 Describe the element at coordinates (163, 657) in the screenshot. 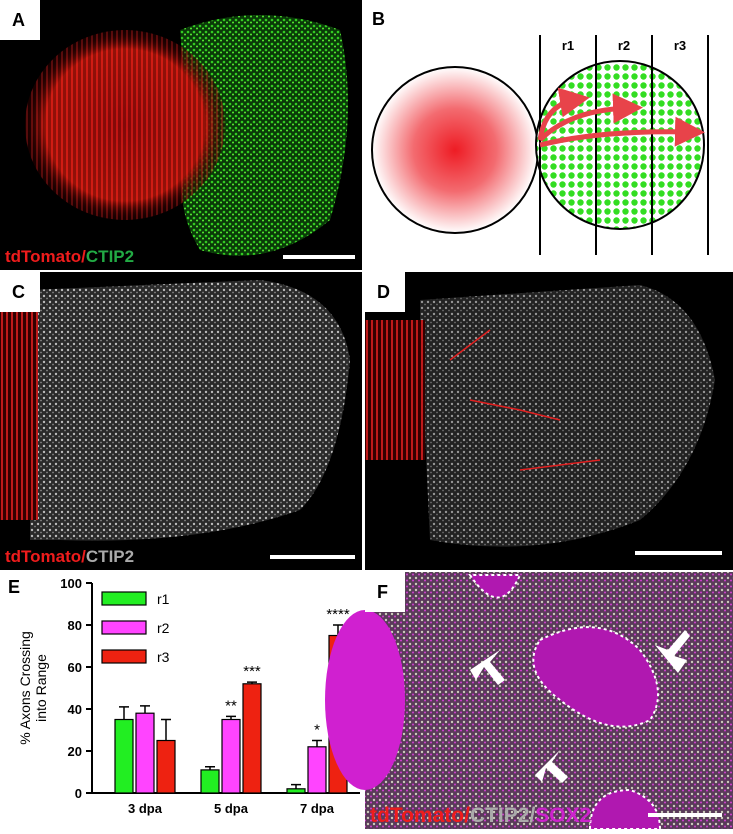

I see `legend-label: r3` at that location.